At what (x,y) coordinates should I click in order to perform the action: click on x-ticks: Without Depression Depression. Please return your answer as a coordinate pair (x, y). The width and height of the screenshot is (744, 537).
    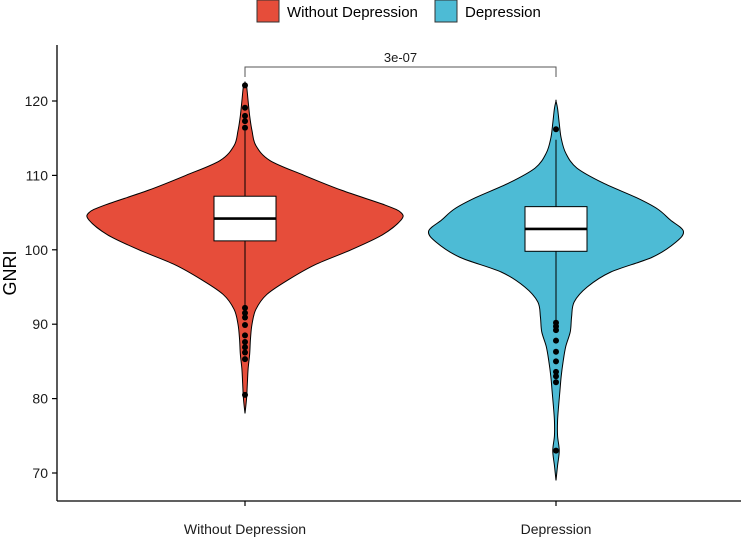
    Looking at the image, I should click on (388, 519).